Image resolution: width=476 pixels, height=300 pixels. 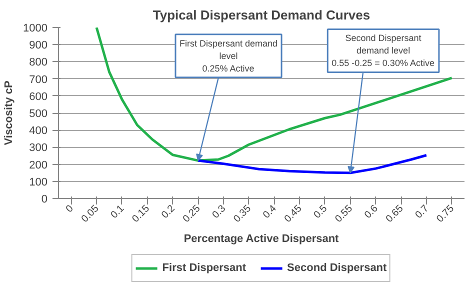 What do you see at coordinates (38, 114) in the screenshot?
I see `y-tick-label: 500` at bounding box center [38, 114].